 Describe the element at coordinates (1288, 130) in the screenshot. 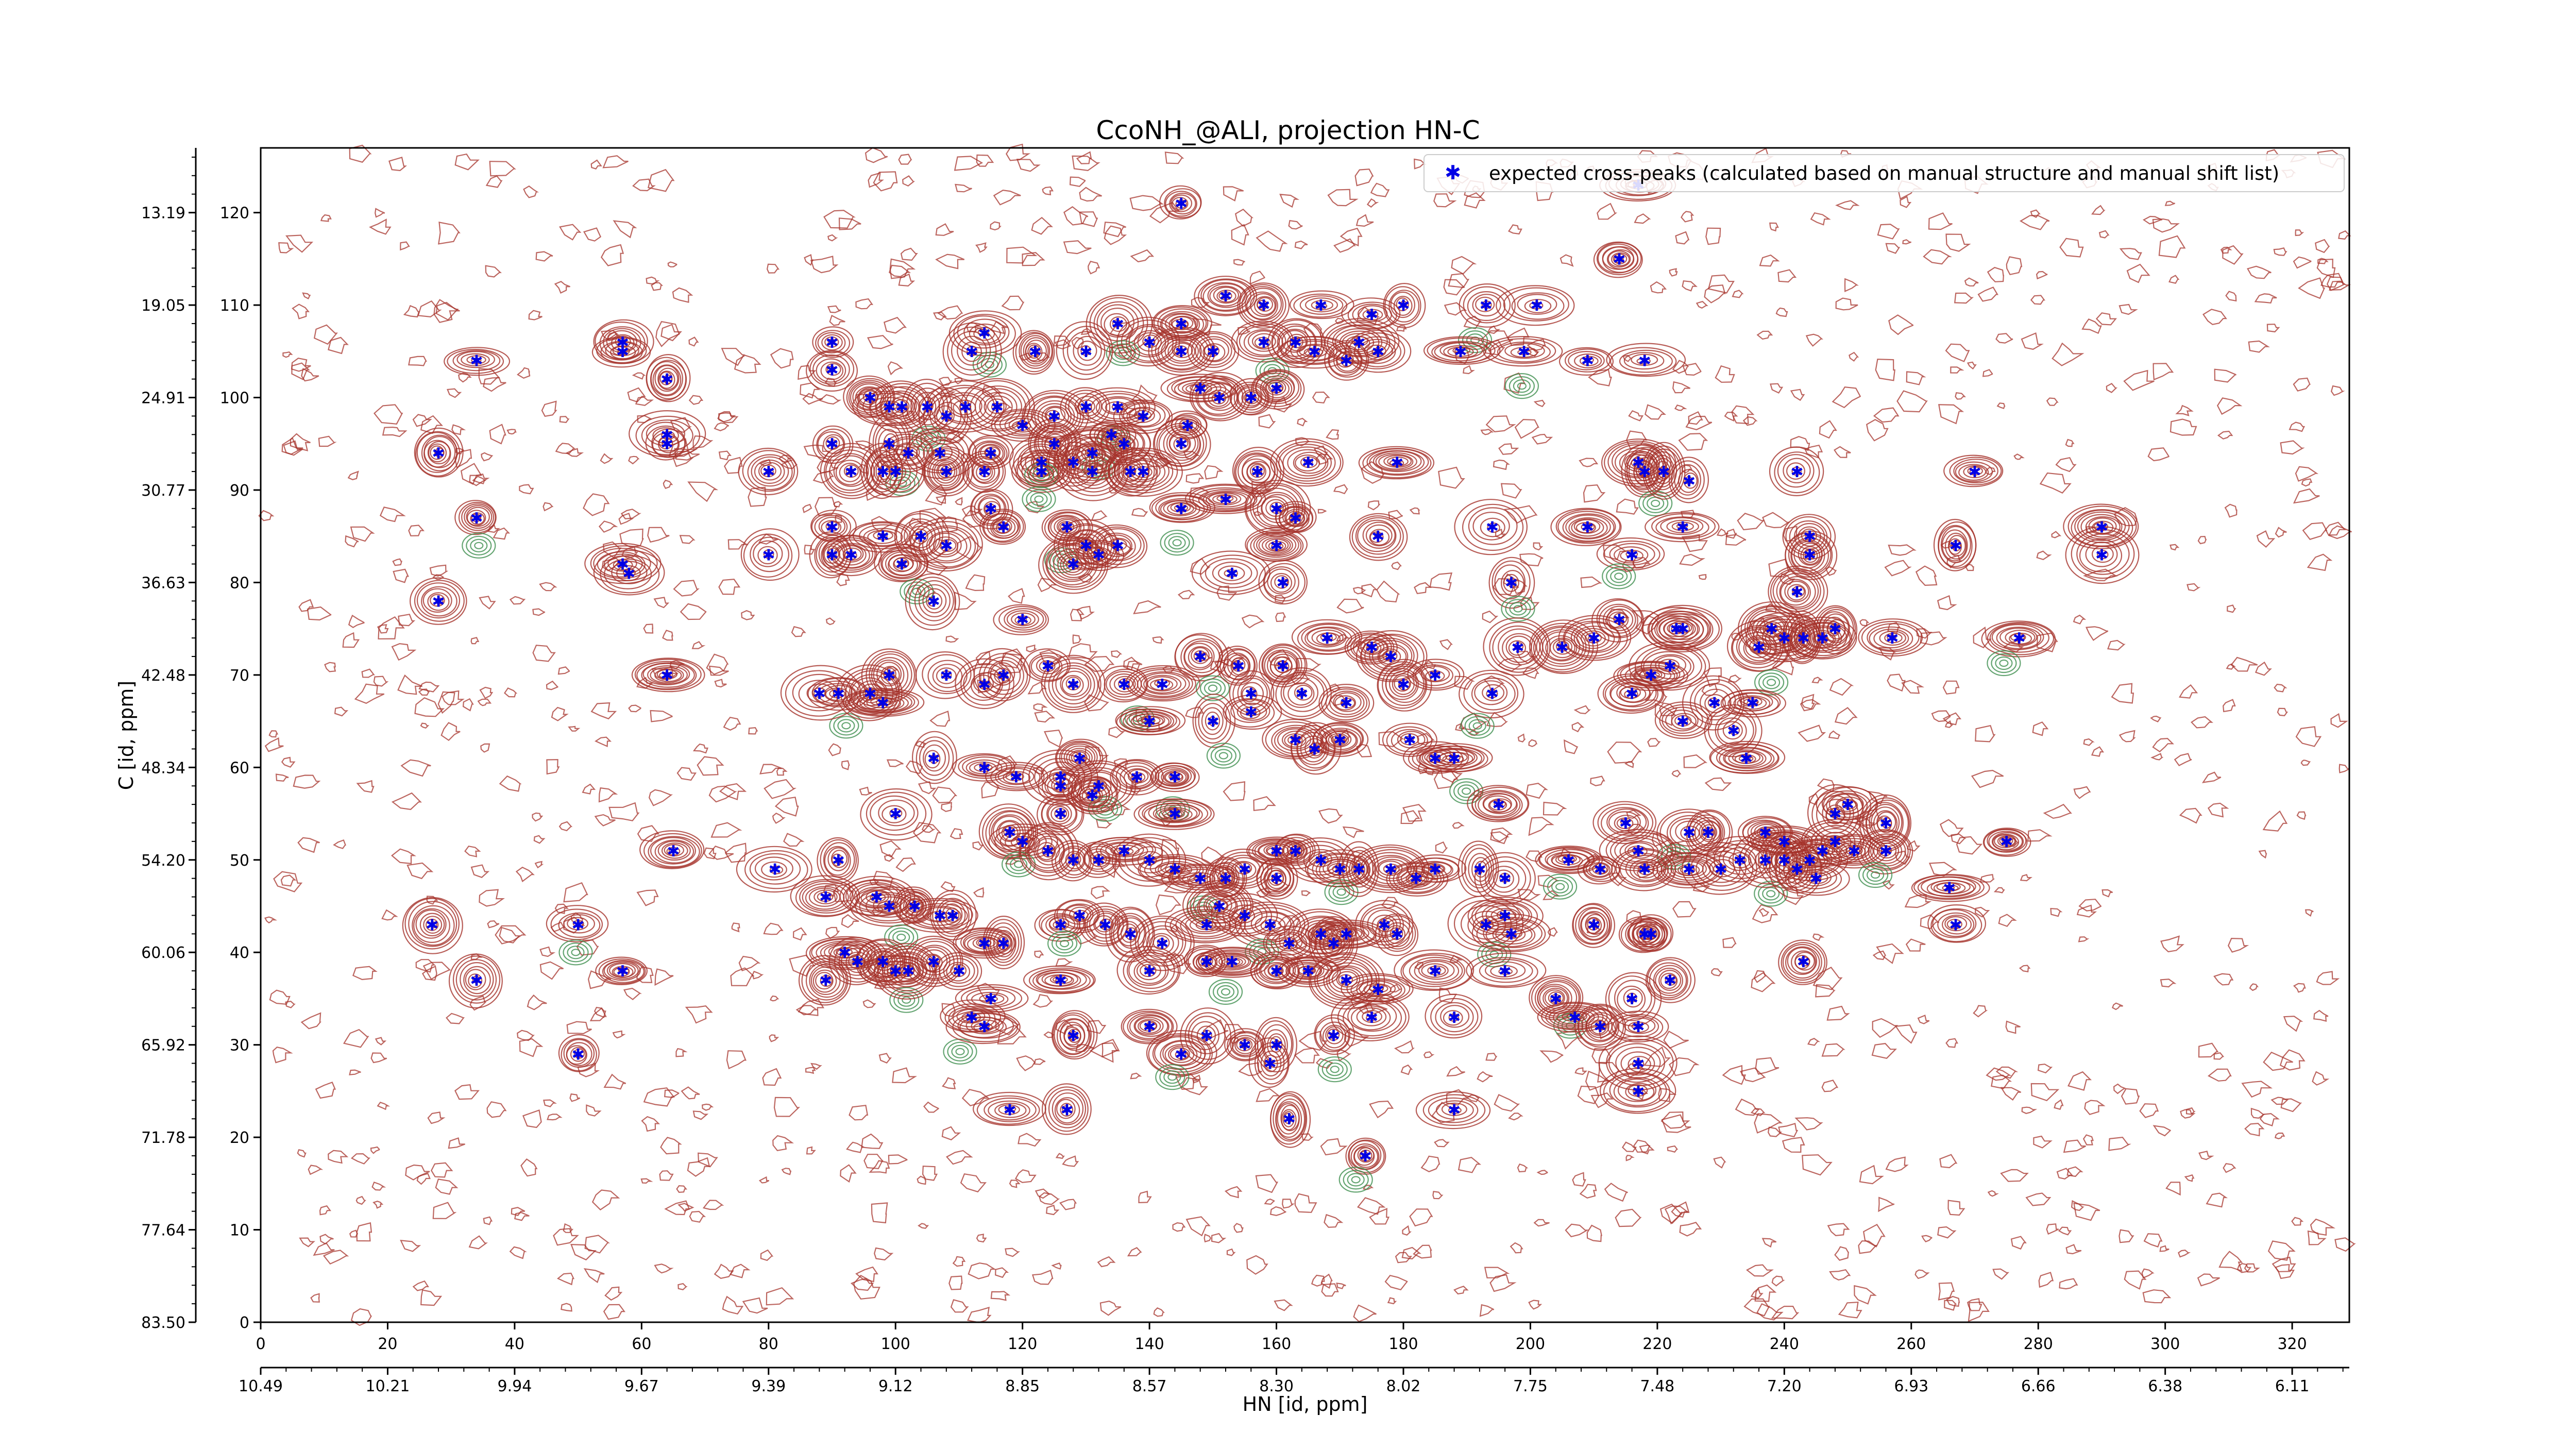

I see `chart-title: CcoNH_@ALI, projection HN-C` at that location.